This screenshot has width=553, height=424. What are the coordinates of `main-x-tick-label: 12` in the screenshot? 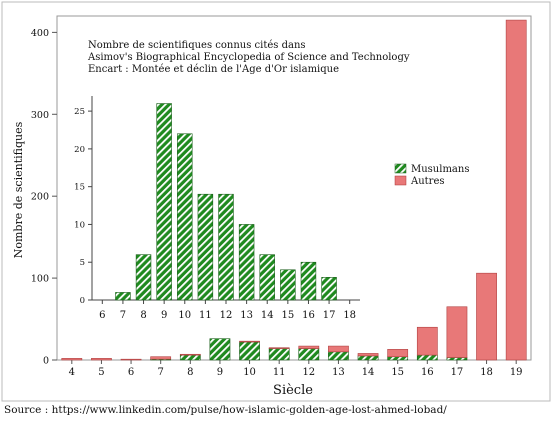 It's located at (308, 372).